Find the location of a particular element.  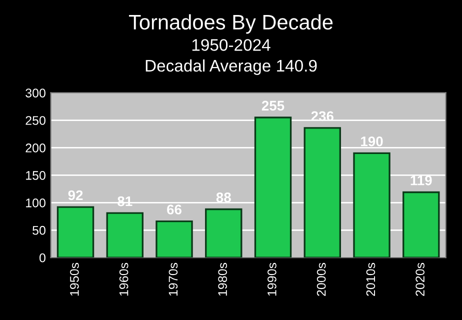

x-tick-label: 1980s is located at coordinates (222, 279).